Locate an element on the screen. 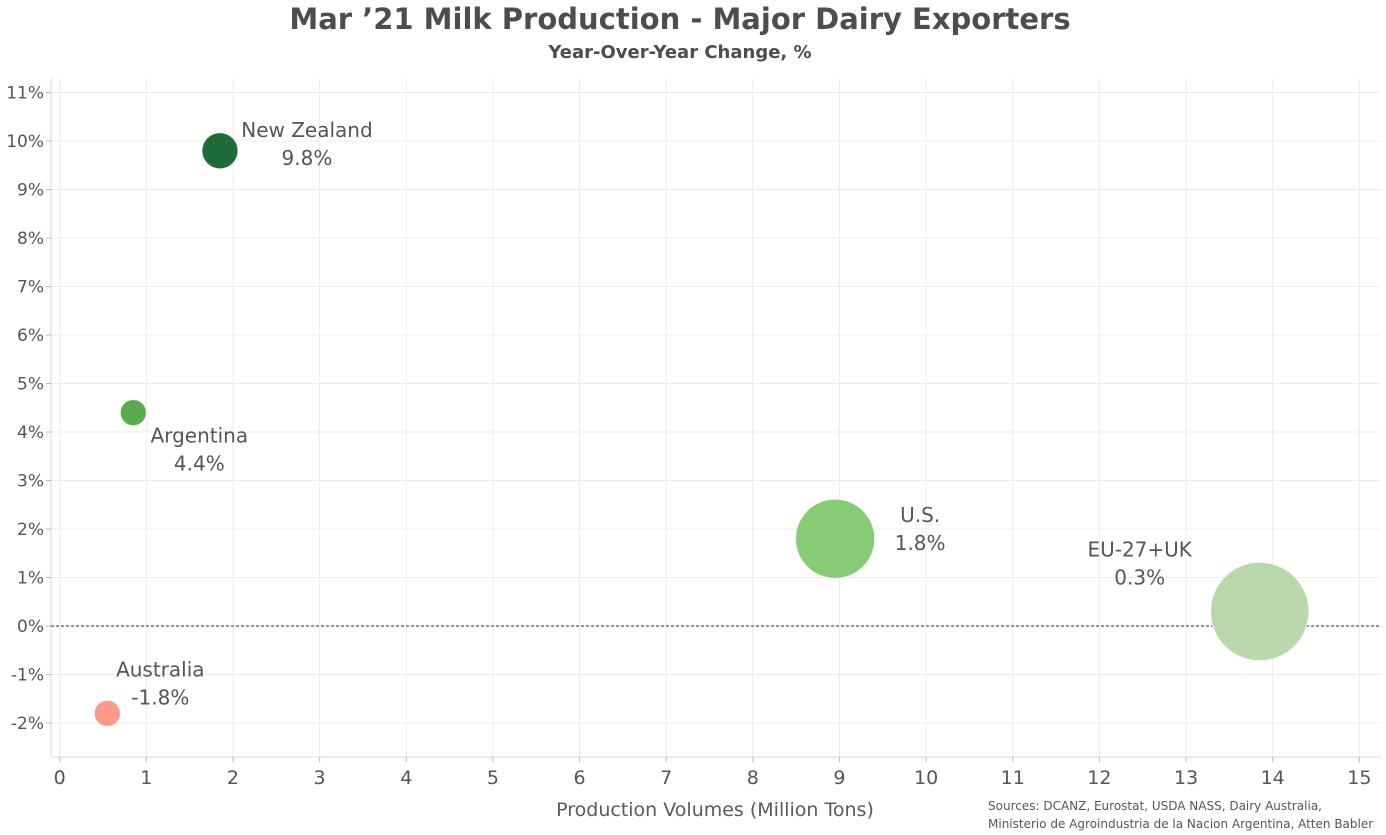 This screenshot has width=1386, height=835. y-tick-label: 11% is located at coordinates (25, 94).